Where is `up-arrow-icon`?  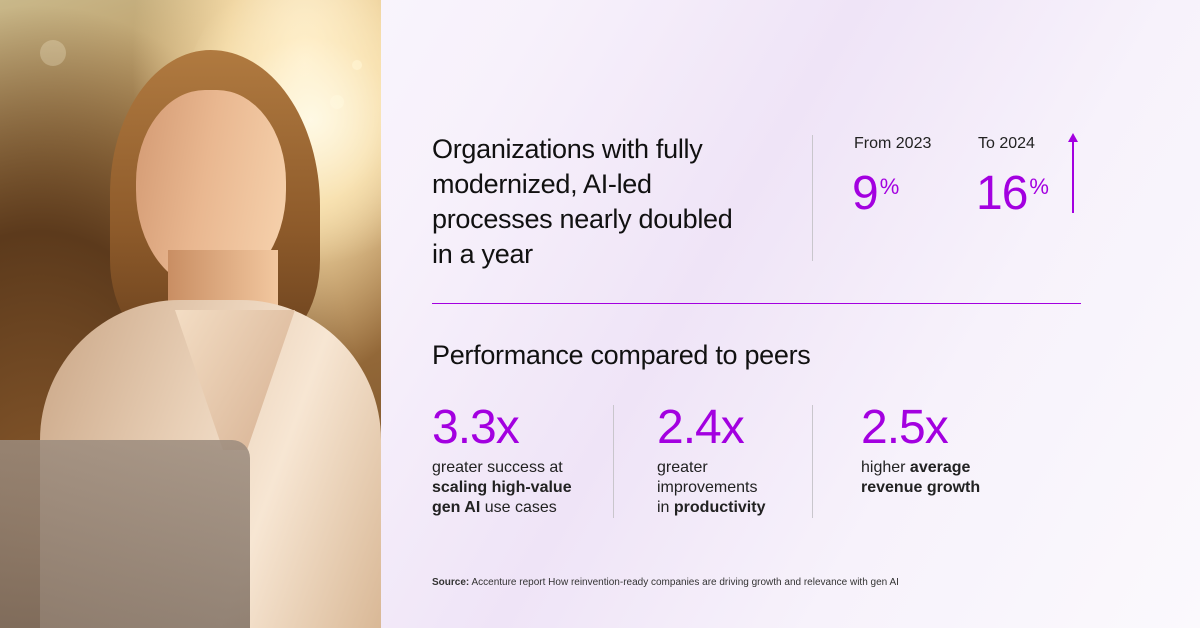 up-arrow-icon is located at coordinates (1073, 173).